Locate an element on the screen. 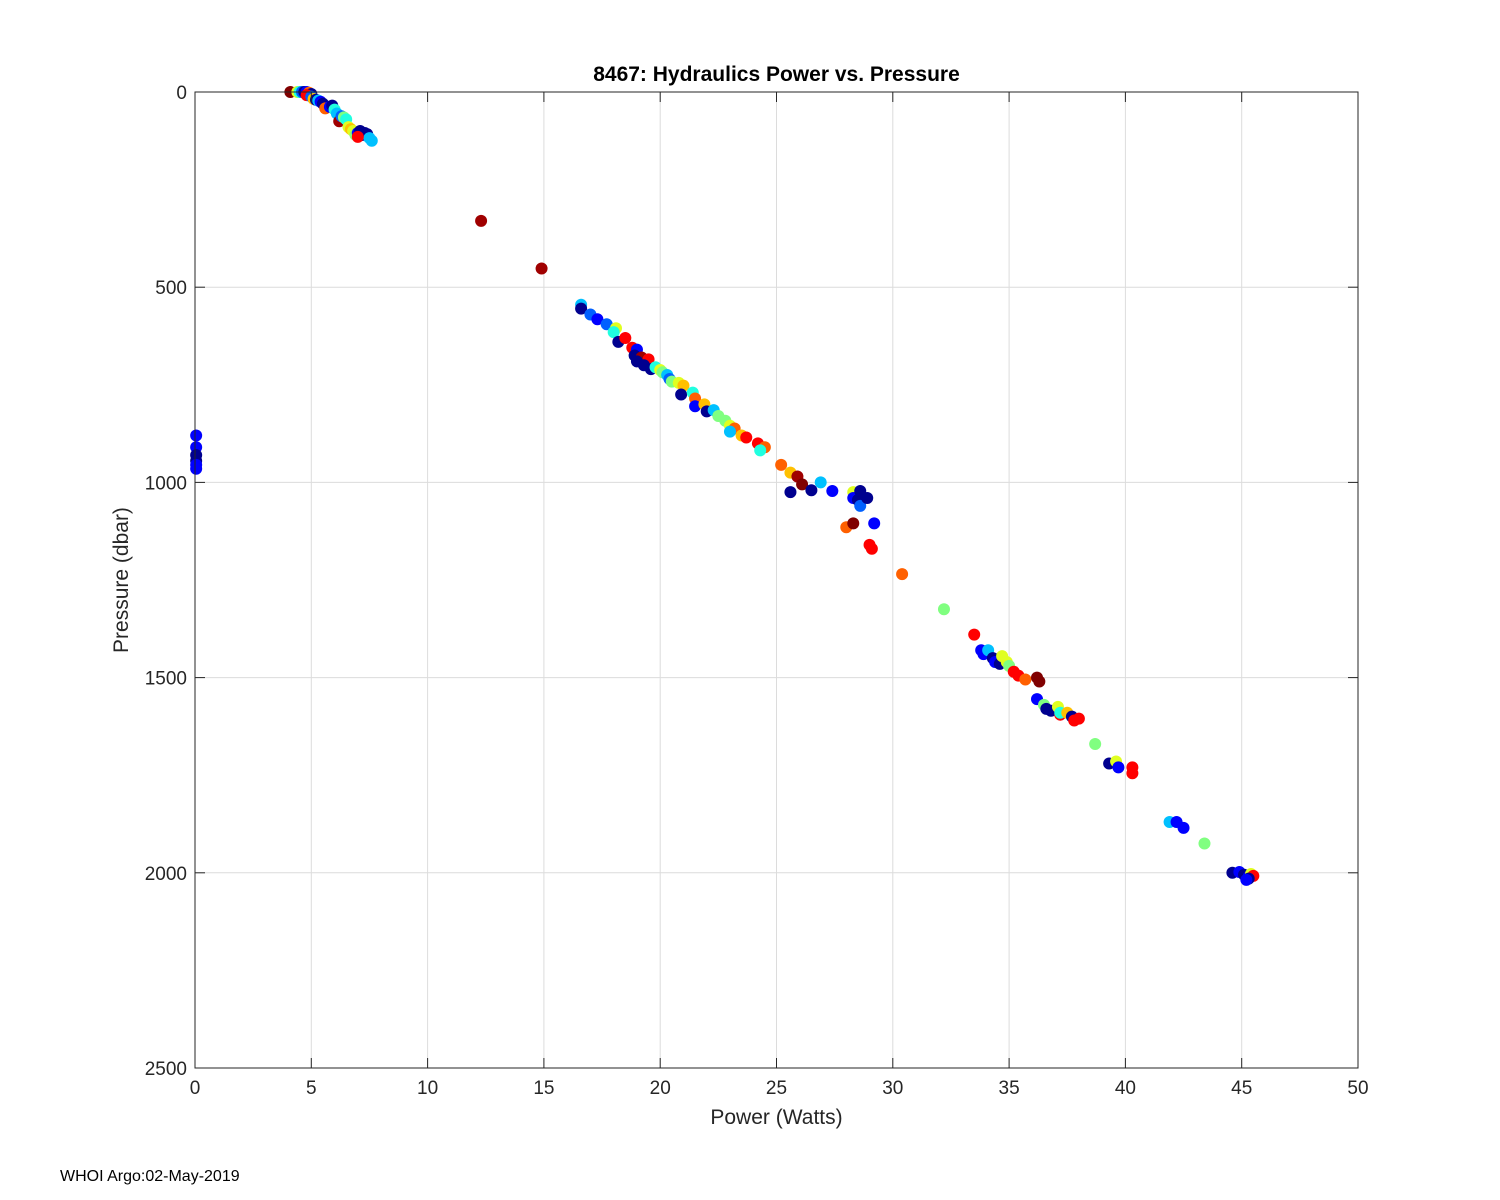 The image size is (1500, 1200). y-tick-label: 0 is located at coordinates (181, 93).